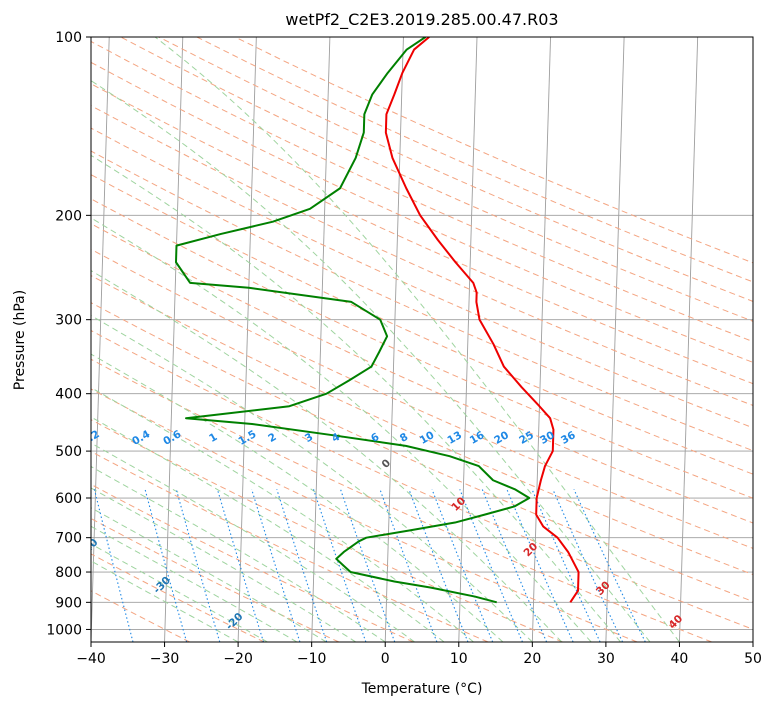  I want to click on dry-adiabat-label: -50, so click(17, 508).